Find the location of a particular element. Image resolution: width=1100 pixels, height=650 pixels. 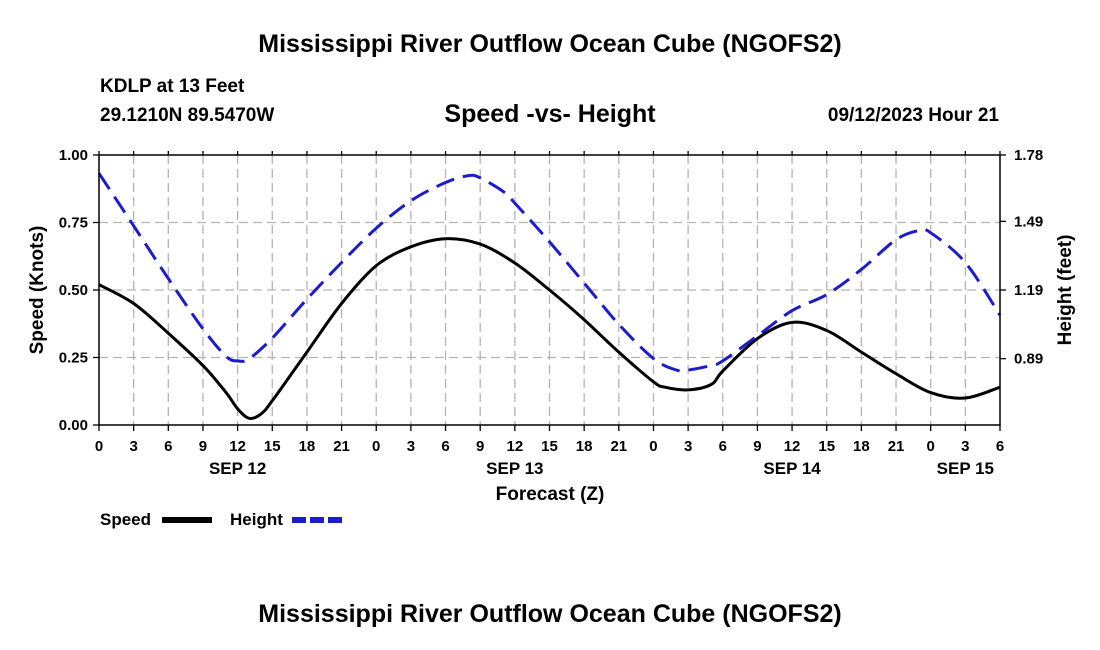

x-axis-title: Forecast (Z) is located at coordinates (550, 494).